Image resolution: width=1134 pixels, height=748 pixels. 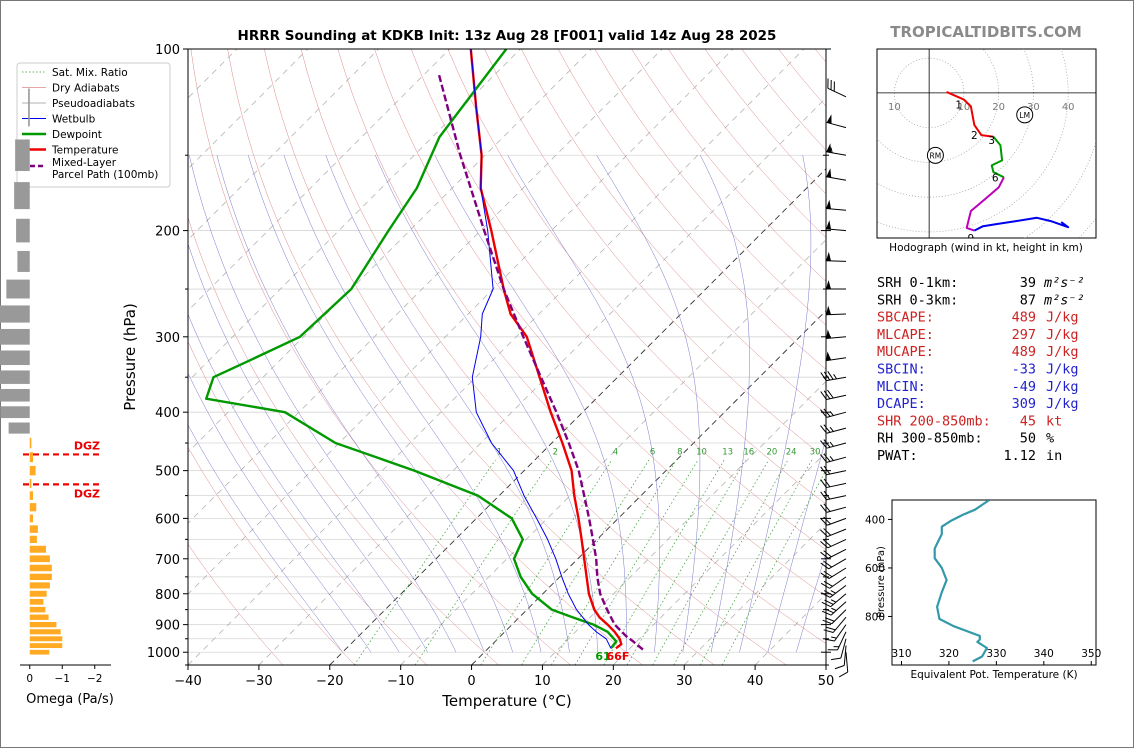 I want to click on series-wetbulb, so click(x=541, y=349).